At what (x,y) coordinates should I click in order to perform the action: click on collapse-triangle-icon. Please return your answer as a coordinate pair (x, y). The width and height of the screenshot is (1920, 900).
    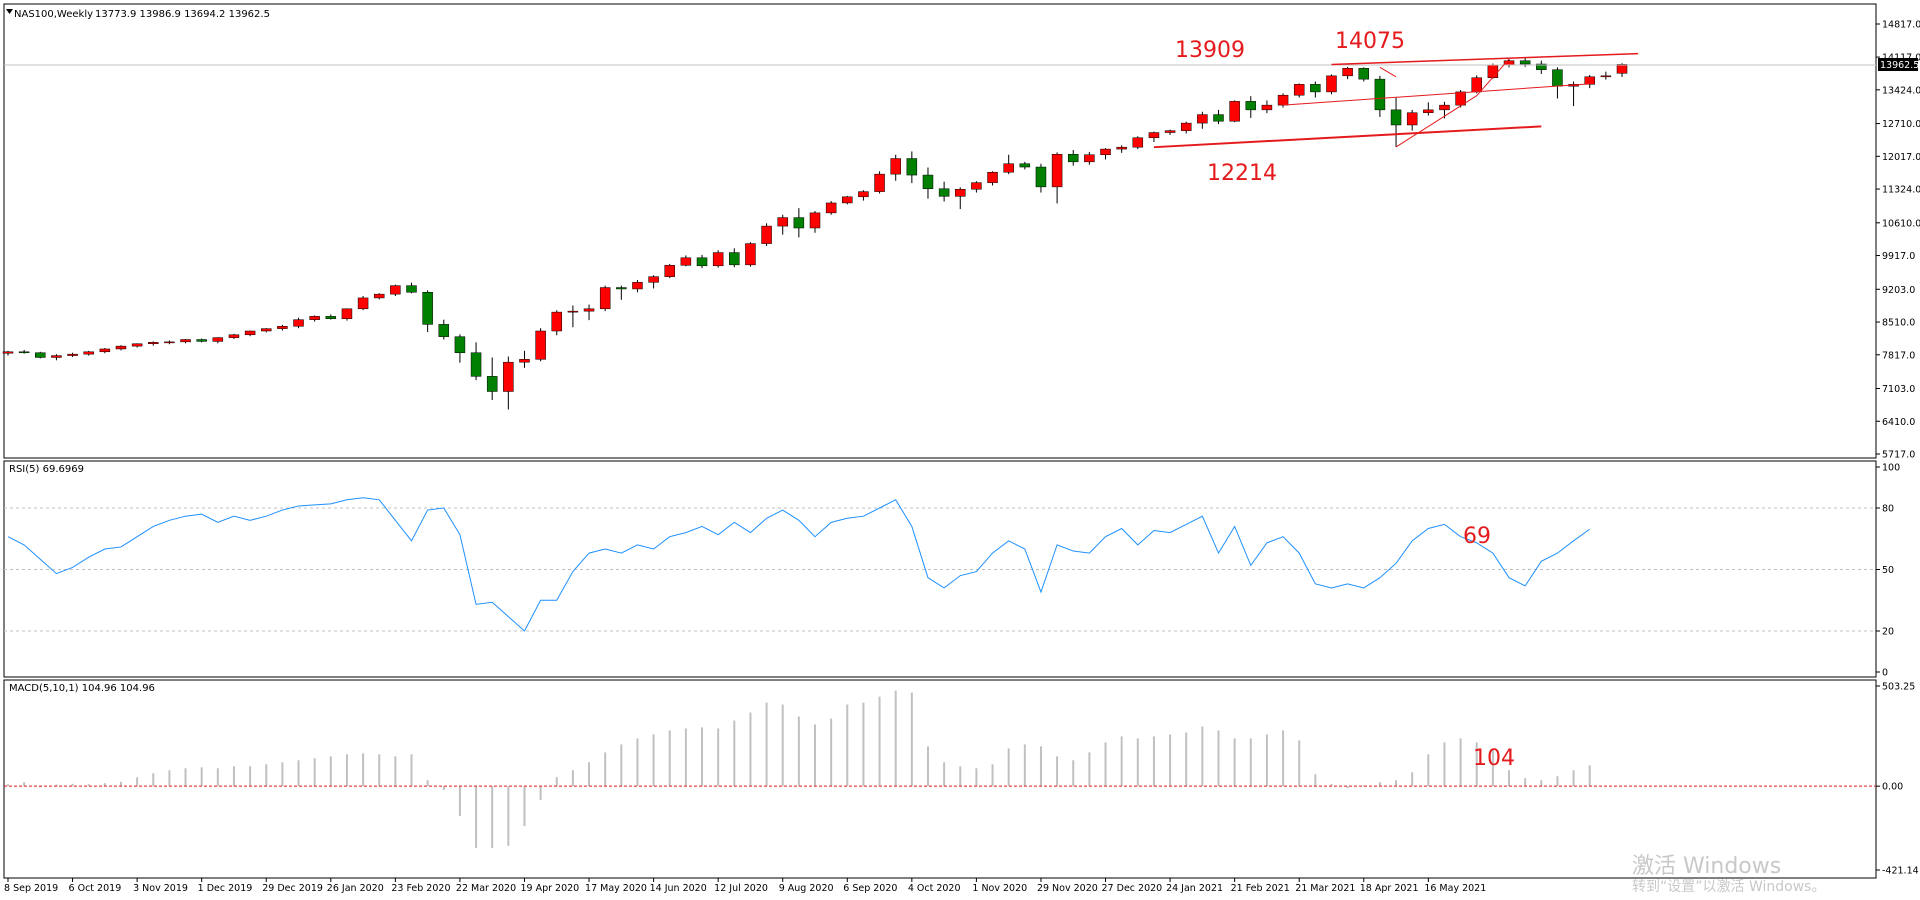
    Looking at the image, I should click on (9, 11).